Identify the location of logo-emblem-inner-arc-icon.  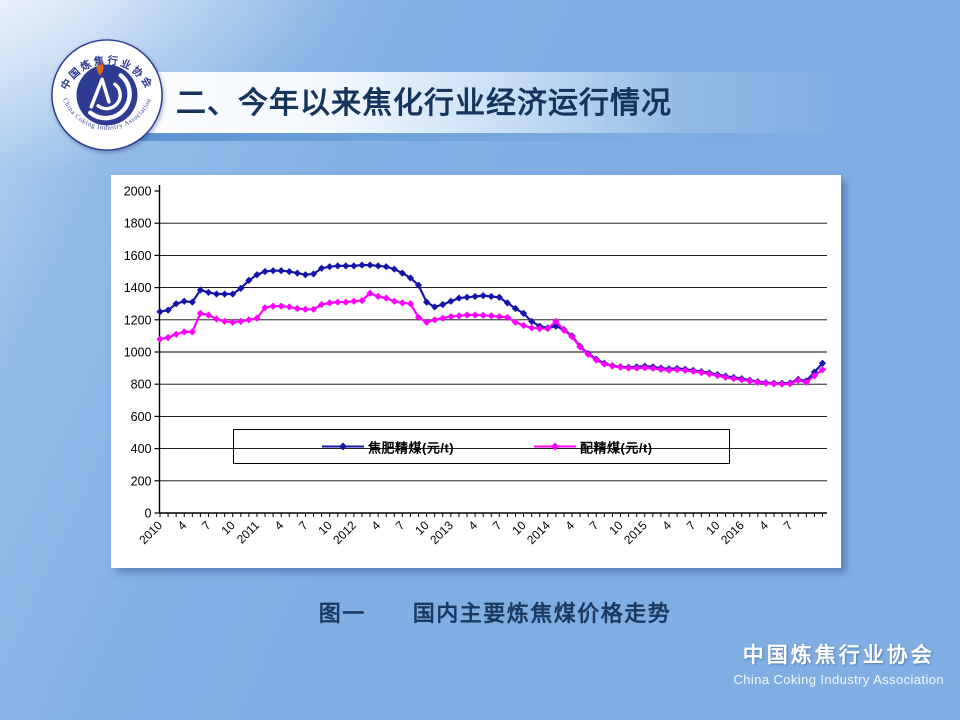
(109, 96).